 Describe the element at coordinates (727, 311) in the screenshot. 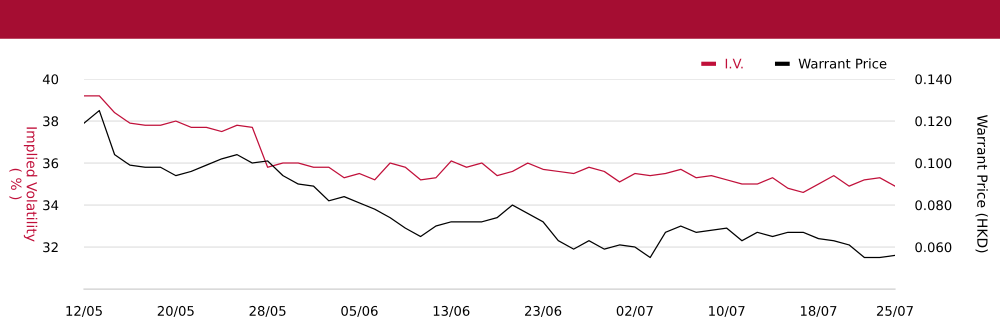

I see `x-tick-label: 10/07` at that location.